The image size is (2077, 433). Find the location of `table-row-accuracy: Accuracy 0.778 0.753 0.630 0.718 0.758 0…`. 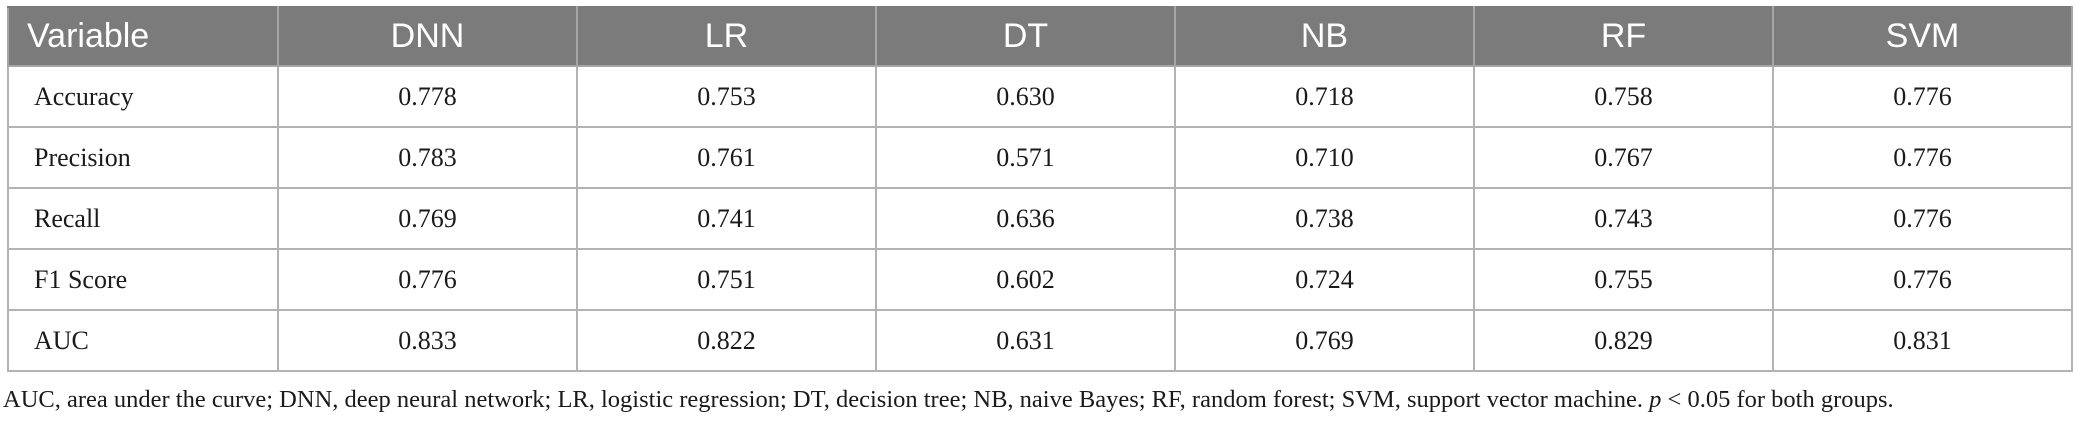

table-row-accuracy: Accuracy 0.778 0.753 0.630 0.718 0.758 0… is located at coordinates (1040, 96).